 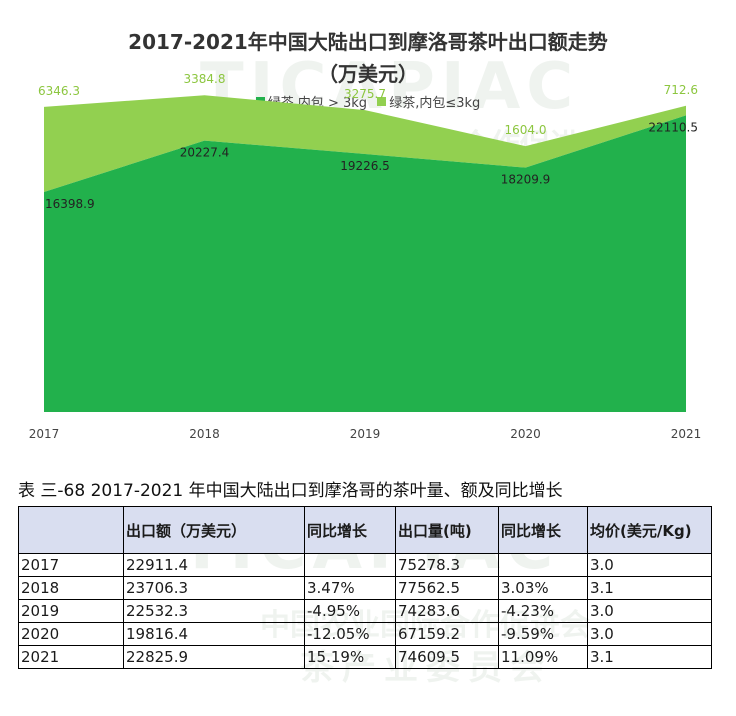 What do you see at coordinates (543, 588) in the screenshot?
I see `cell-volume-growth: 3.03%` at bounding box center [543, 588].